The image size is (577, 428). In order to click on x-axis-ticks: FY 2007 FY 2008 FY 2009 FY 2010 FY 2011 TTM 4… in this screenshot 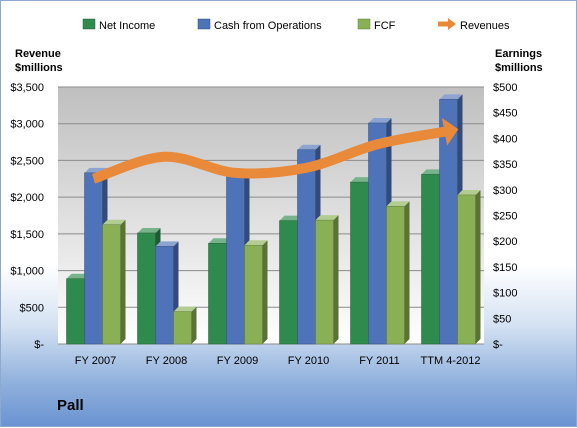, I will do `click(278, 361)`.